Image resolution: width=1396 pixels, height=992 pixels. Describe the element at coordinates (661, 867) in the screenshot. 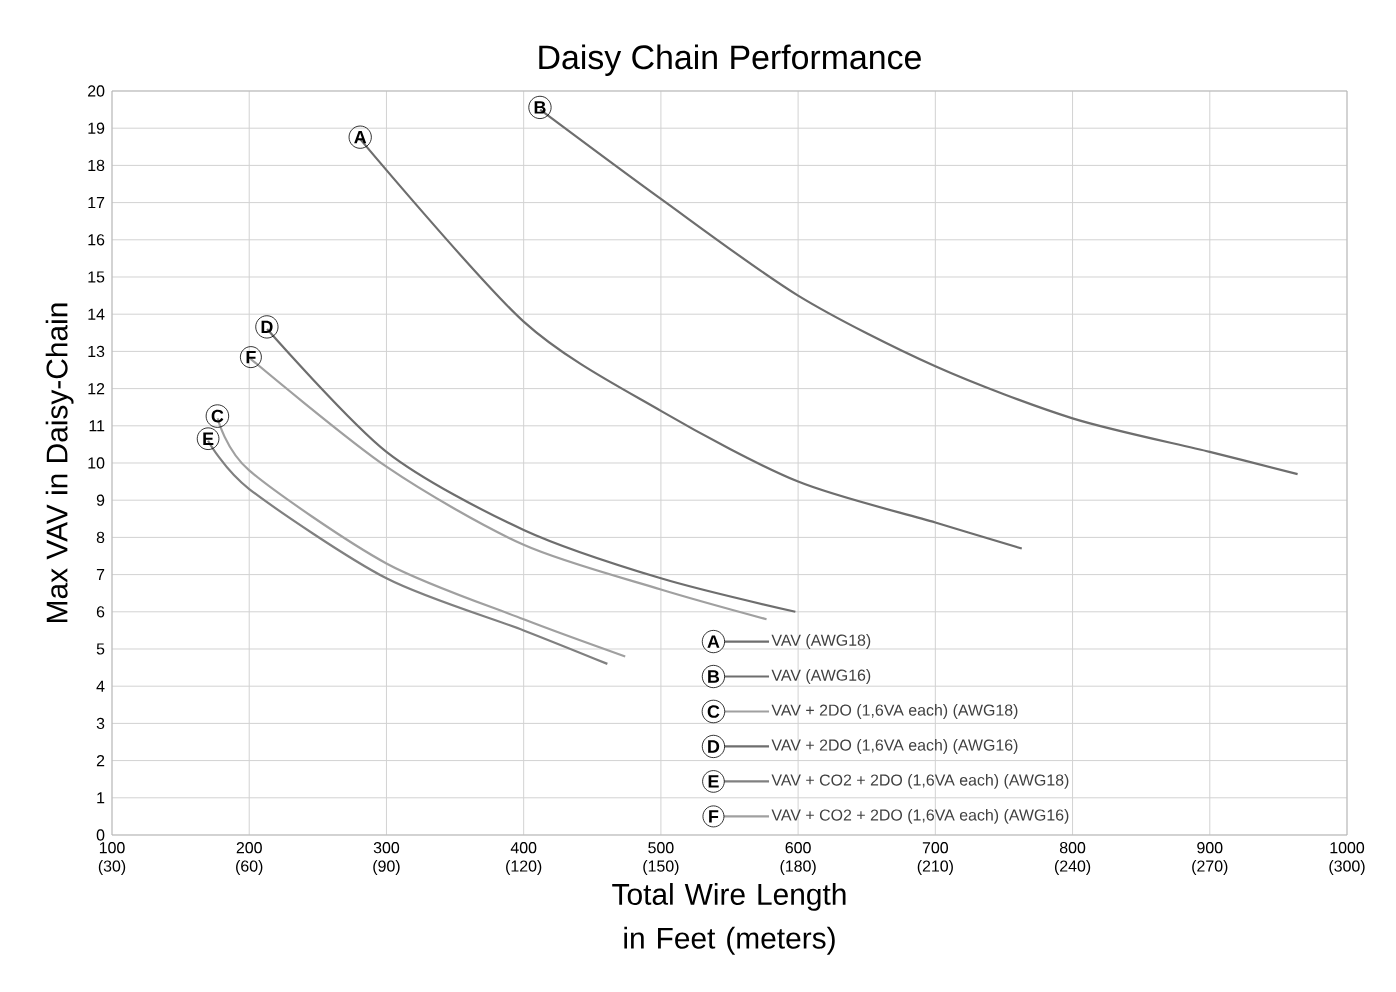

I see `x2-tick-label: (150)` at that location.